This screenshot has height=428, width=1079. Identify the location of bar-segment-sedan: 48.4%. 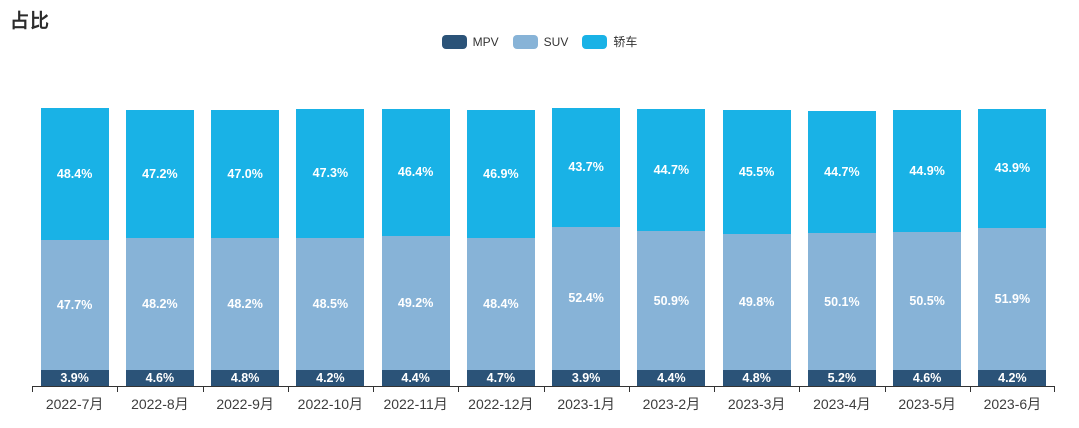
(74, 173).